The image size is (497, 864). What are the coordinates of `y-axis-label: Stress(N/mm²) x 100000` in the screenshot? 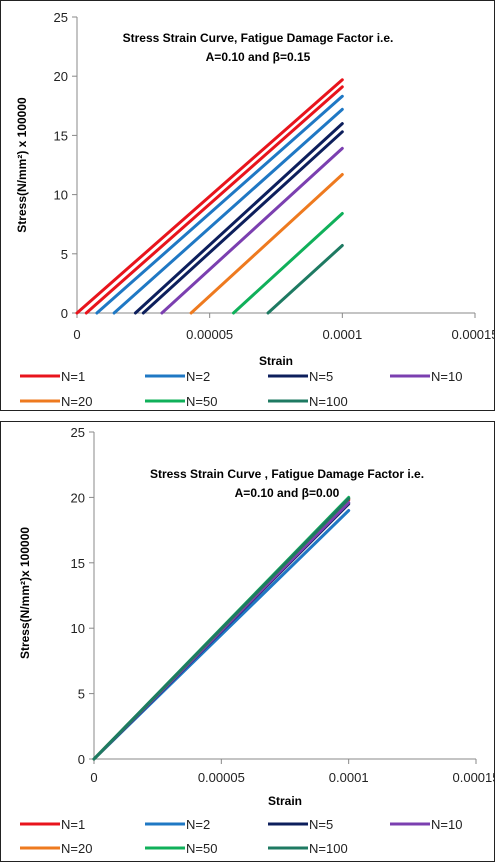 It's located at (22, 165).